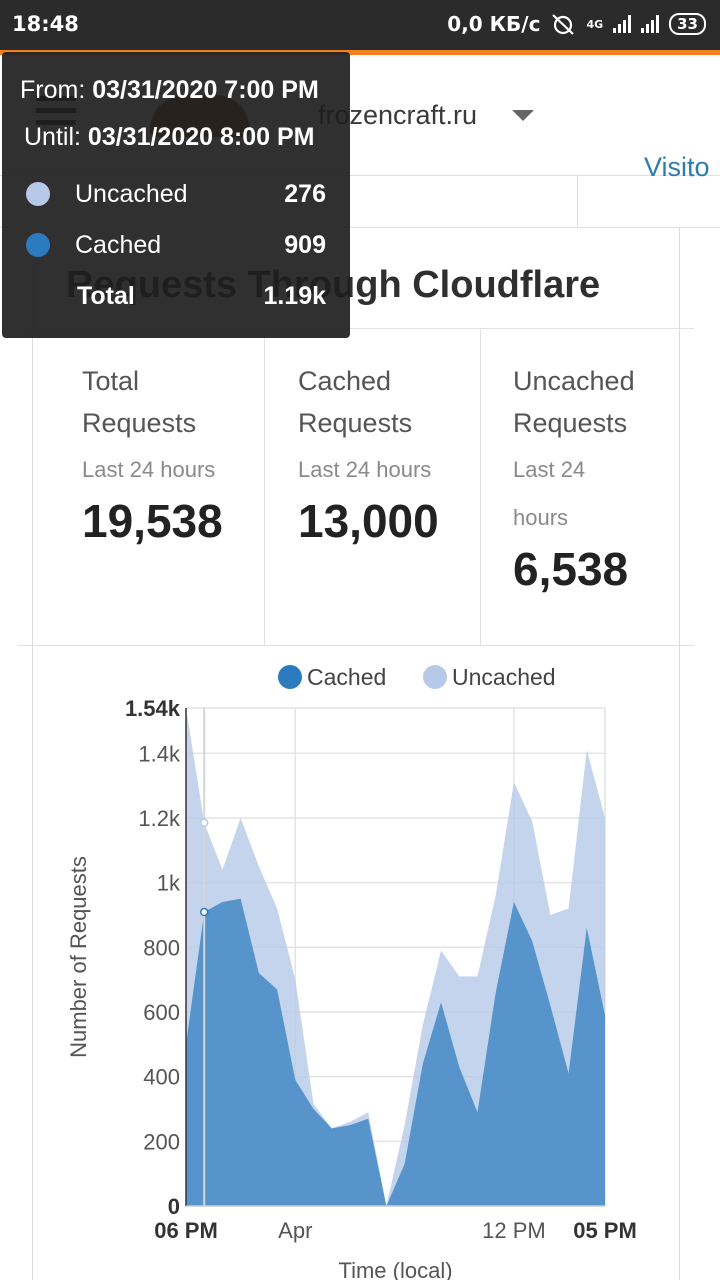 The height and width of the screenshot is (1285, 720). Describe the element at coordinates (159, 818) in the screenshot. I see `y-tick-label: 1.2k` at that location.